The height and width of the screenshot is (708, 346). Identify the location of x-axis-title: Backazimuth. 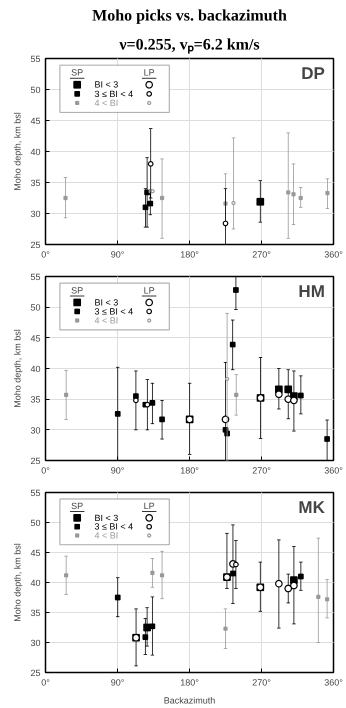
(190, 701).